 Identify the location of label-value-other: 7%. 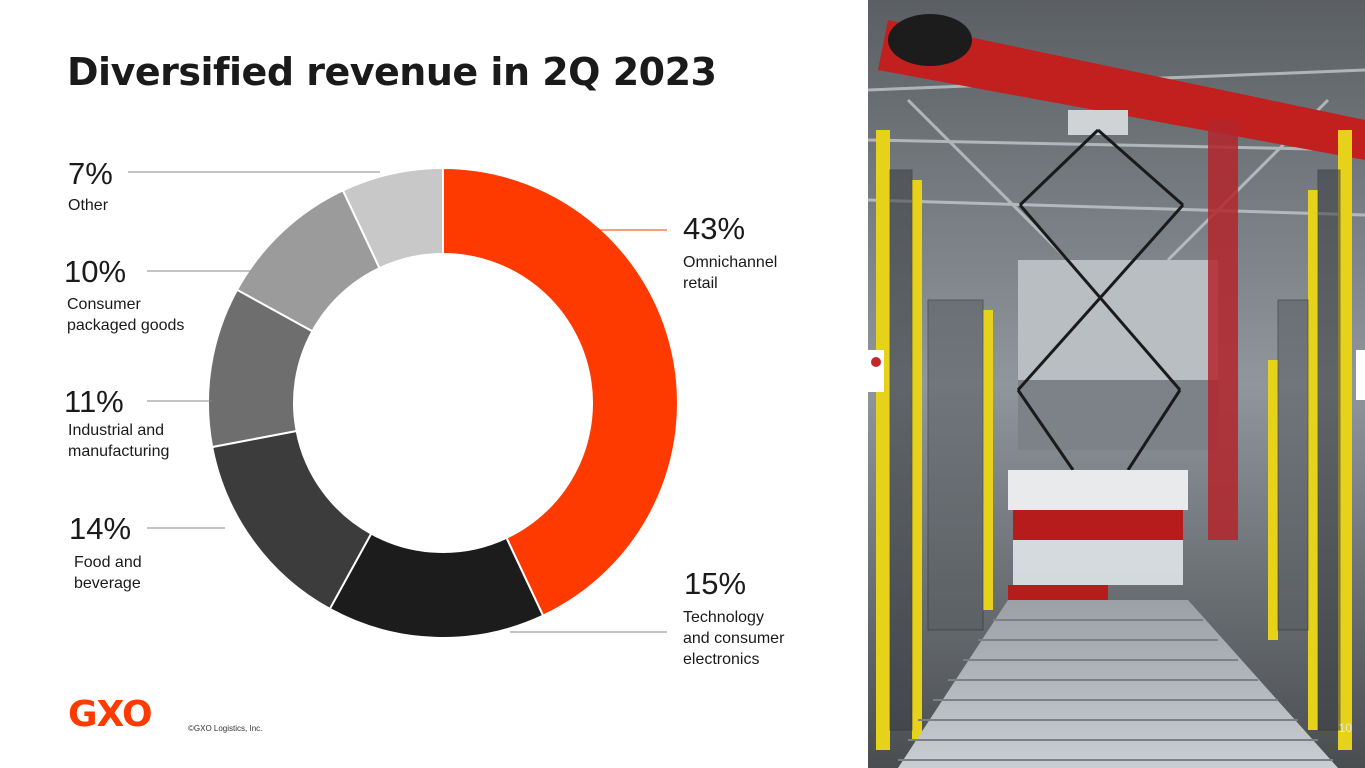
(90, 173).